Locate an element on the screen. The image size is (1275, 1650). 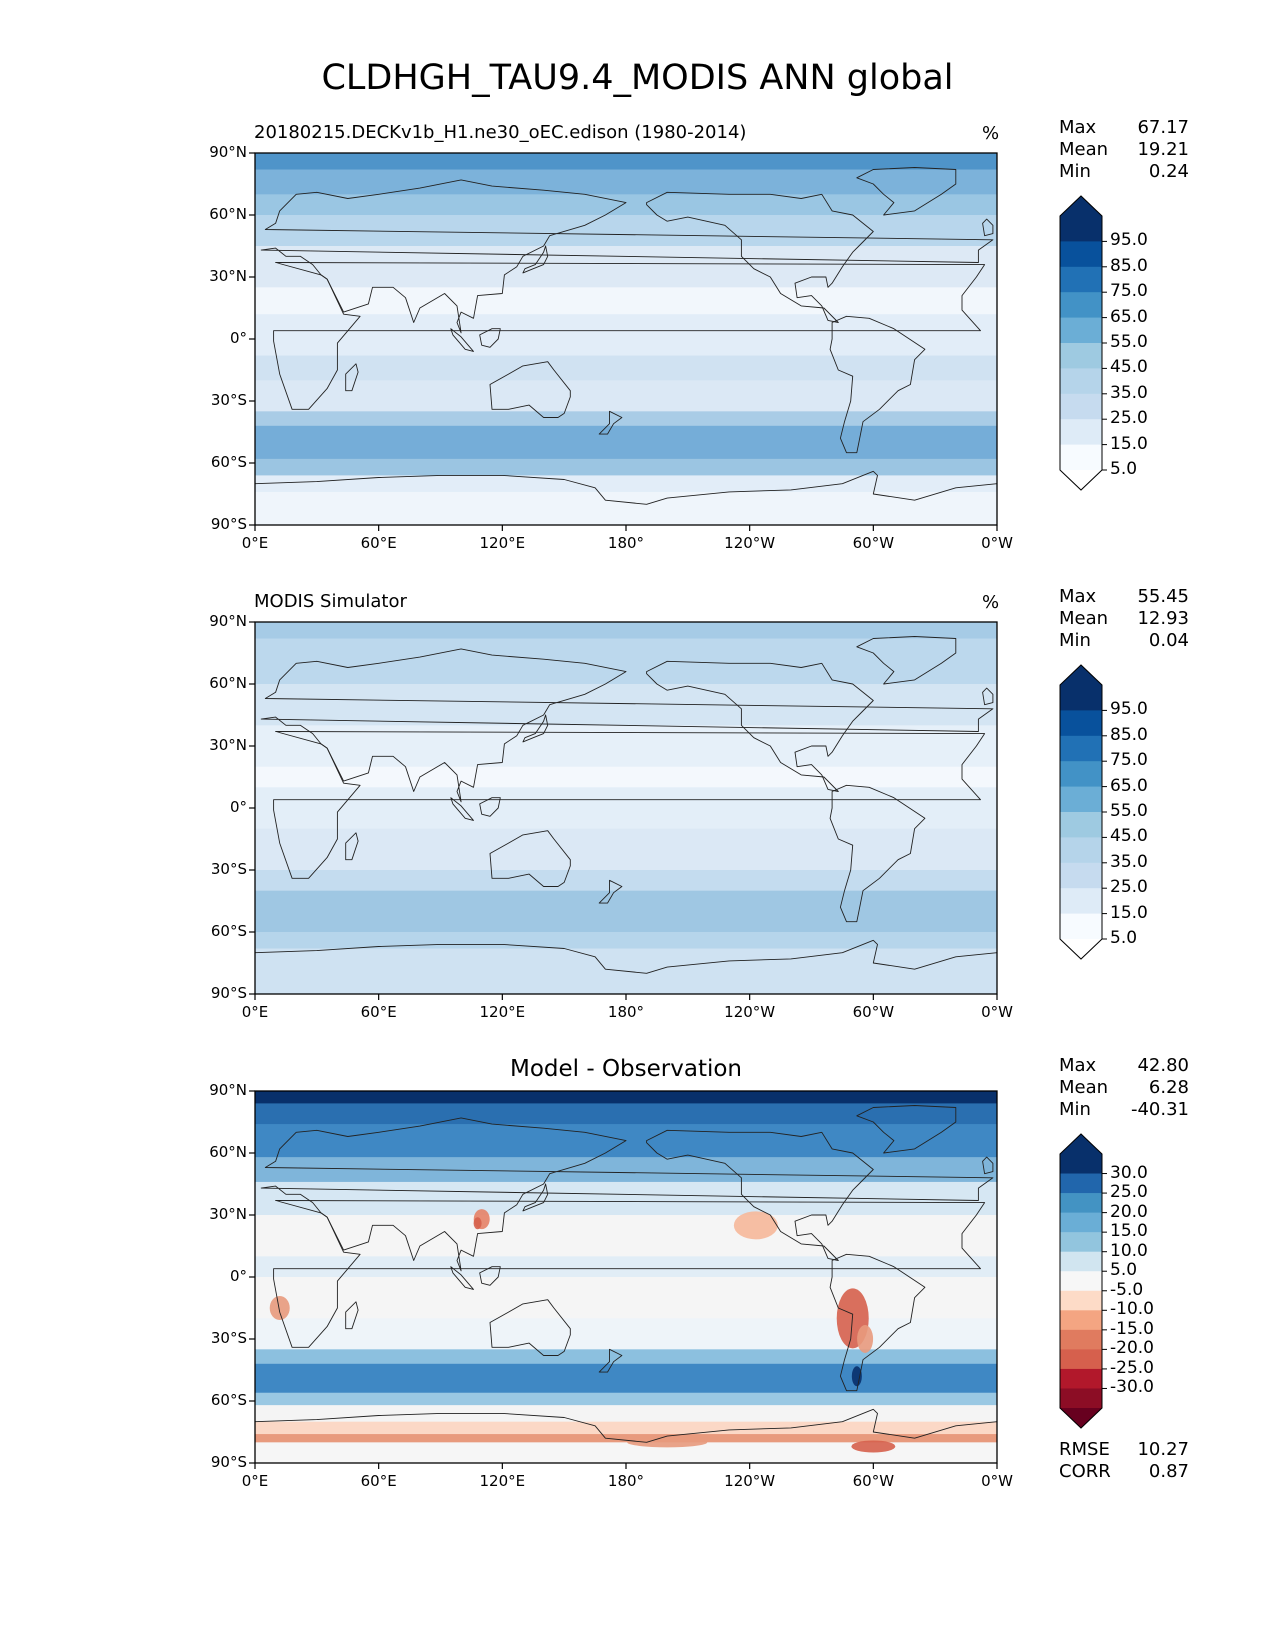
colorbar-label: 65.0 is located at coordinates (1129, 316).